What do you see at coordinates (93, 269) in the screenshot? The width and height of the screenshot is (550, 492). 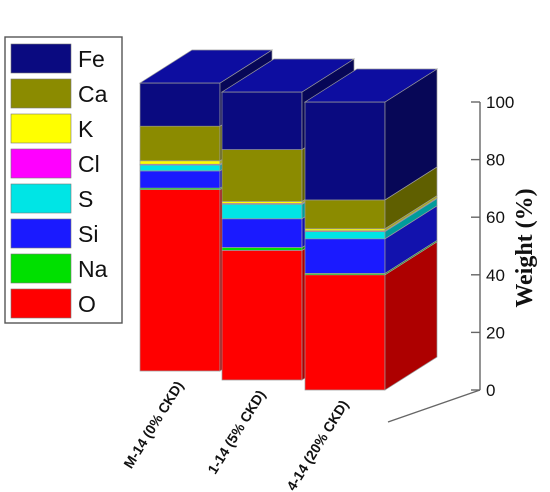 I see `legend-label-na: Na` at bounding box center [93, 269].